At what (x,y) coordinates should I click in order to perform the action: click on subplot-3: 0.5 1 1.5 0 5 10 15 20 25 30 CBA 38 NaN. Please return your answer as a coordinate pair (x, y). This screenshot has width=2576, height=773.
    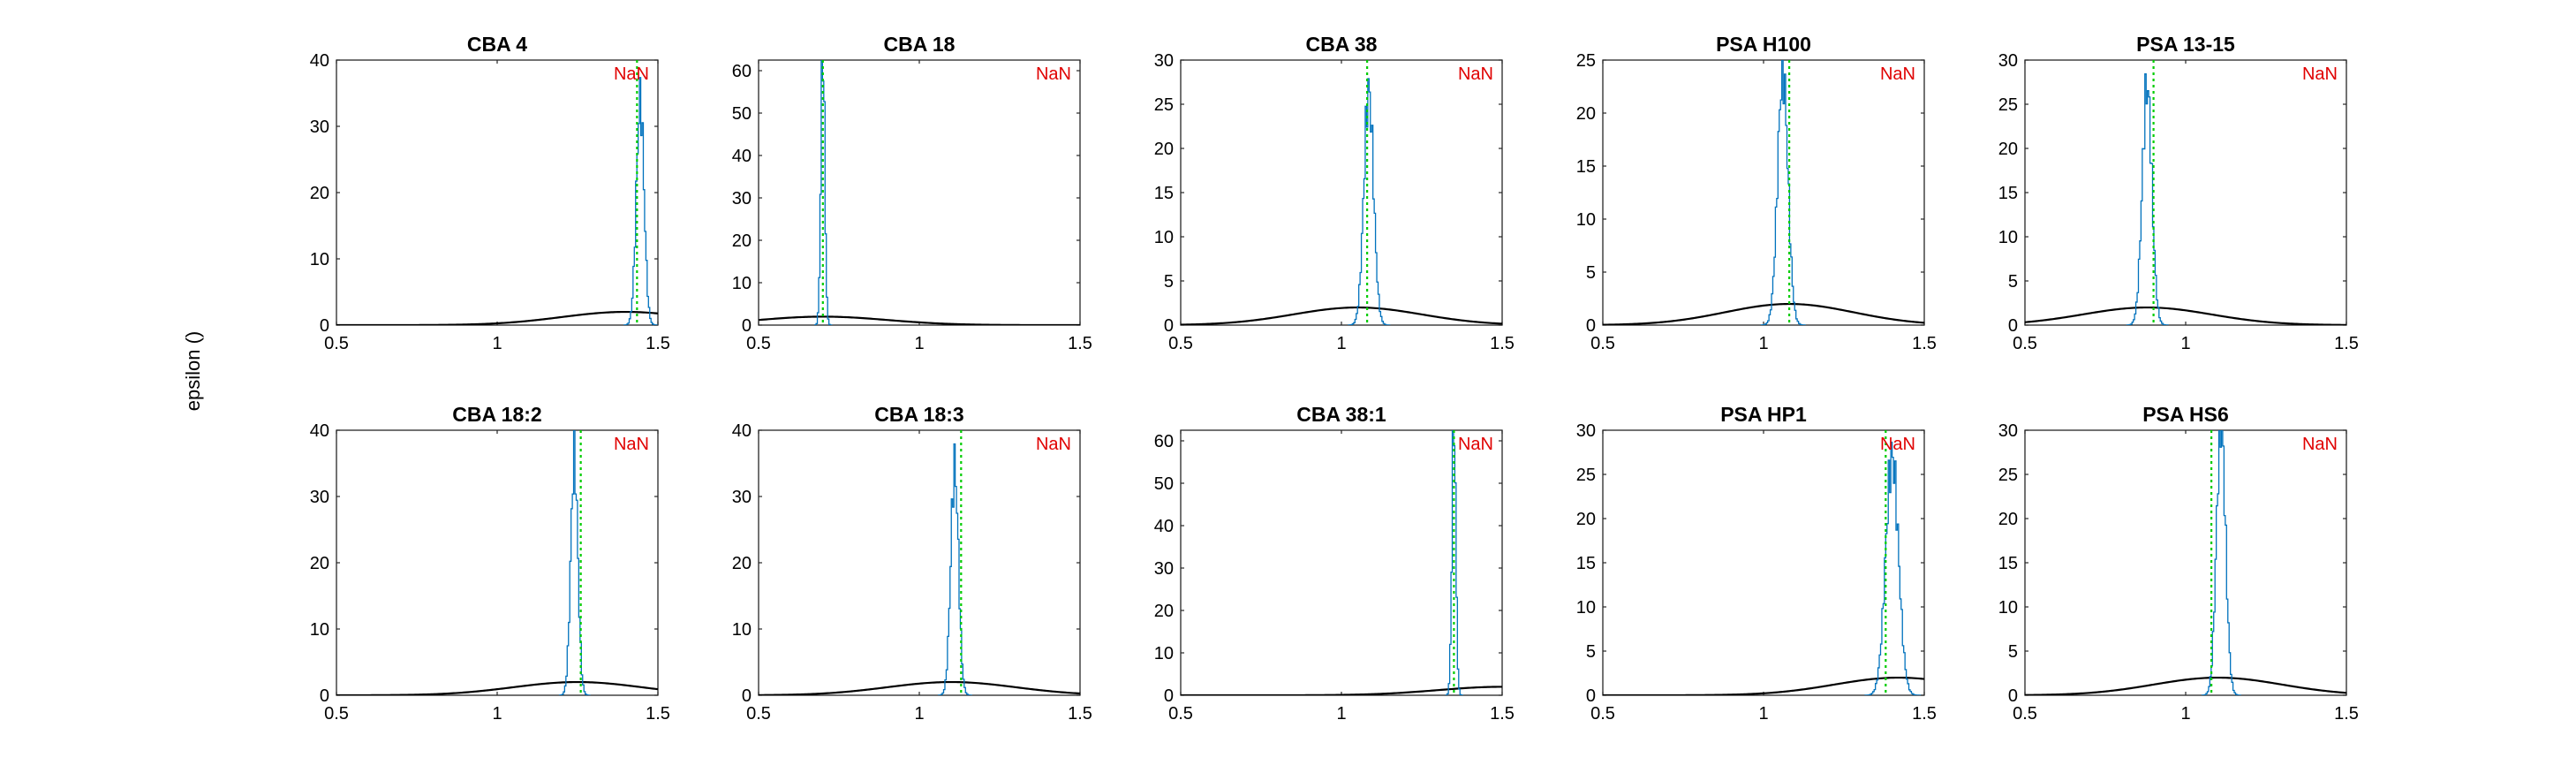
    Looking at the image, I should click on (1335, 193).